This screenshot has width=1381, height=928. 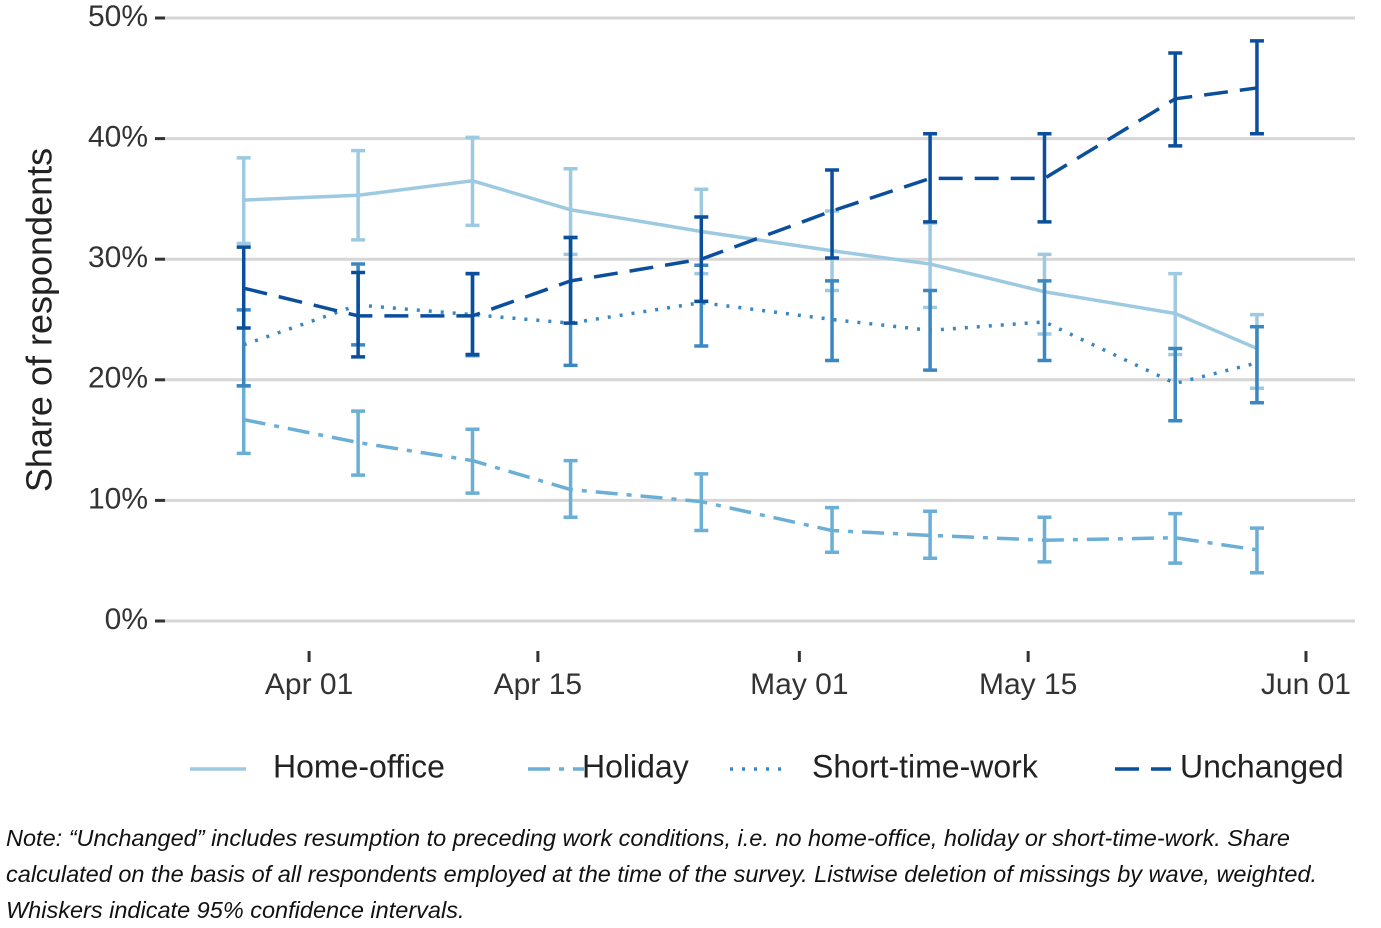 I want to click on x-tick-label: Apr 15, so click(x=538, y=684).